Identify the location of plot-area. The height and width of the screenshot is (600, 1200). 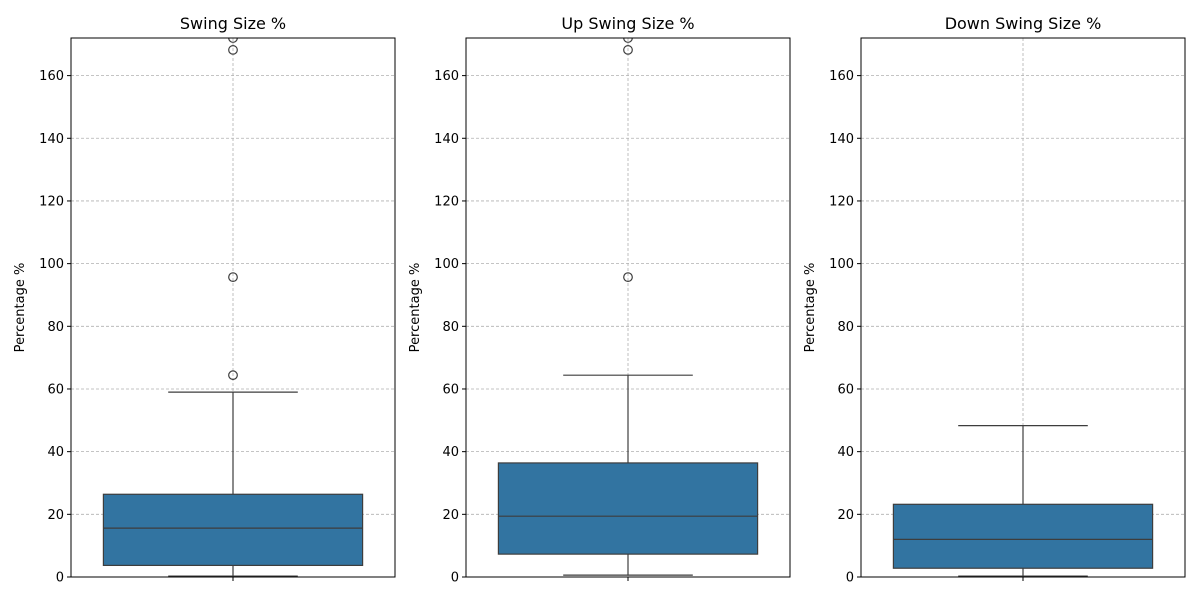
(1023, 501).